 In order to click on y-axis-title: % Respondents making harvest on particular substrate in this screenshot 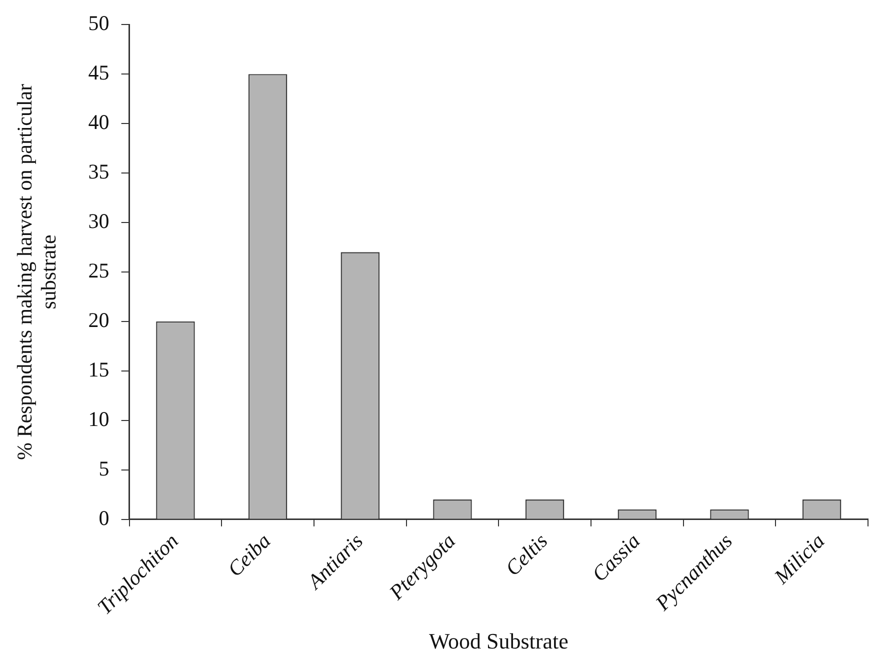, I will do `click(36, 272)`.